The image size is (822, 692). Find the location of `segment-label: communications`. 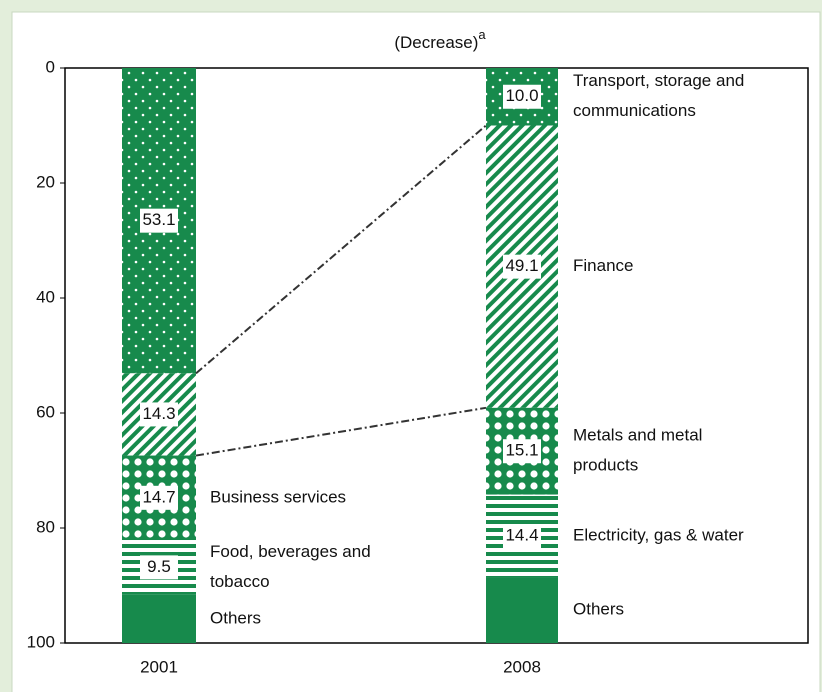

segment-label: communications is located at coordinates (634, 110).